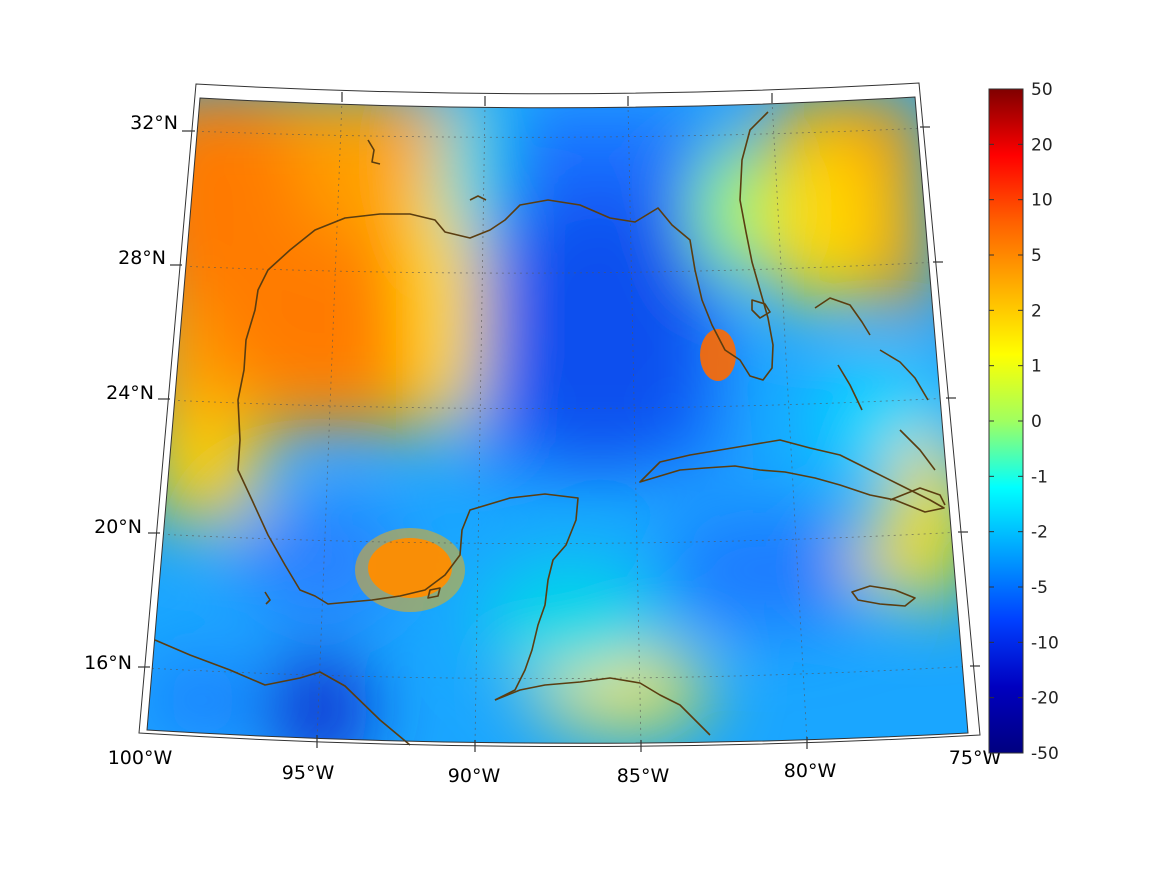  I want to click on colorbar-tick-label: 20, so click(1042, 145).